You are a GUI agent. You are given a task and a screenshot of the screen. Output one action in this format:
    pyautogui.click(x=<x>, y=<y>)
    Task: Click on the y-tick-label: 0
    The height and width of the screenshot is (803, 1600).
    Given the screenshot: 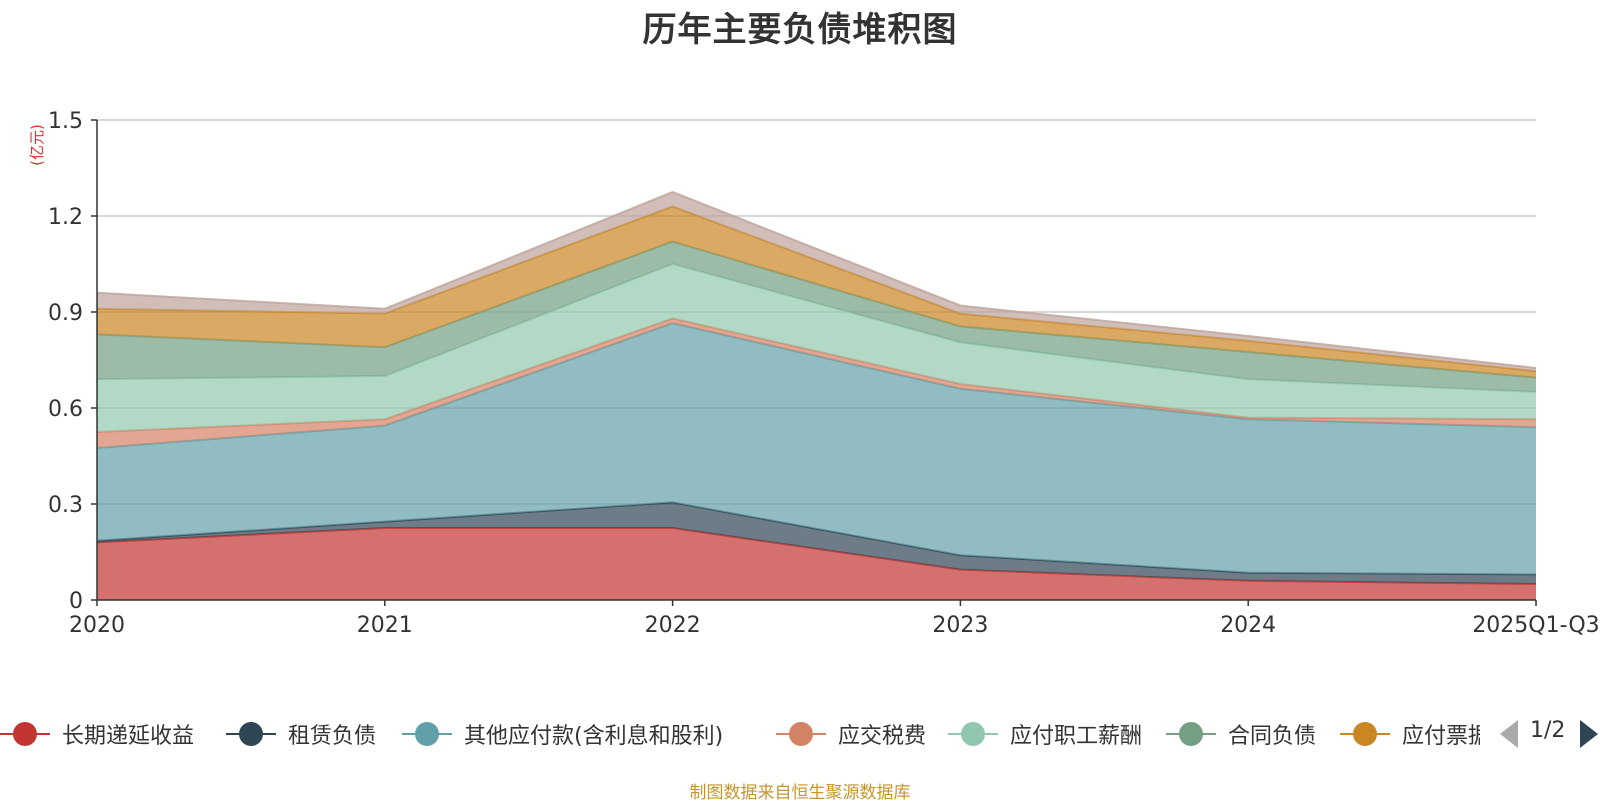 What is the action you would take?
    pyautogui.click(x=76, y=601)
    